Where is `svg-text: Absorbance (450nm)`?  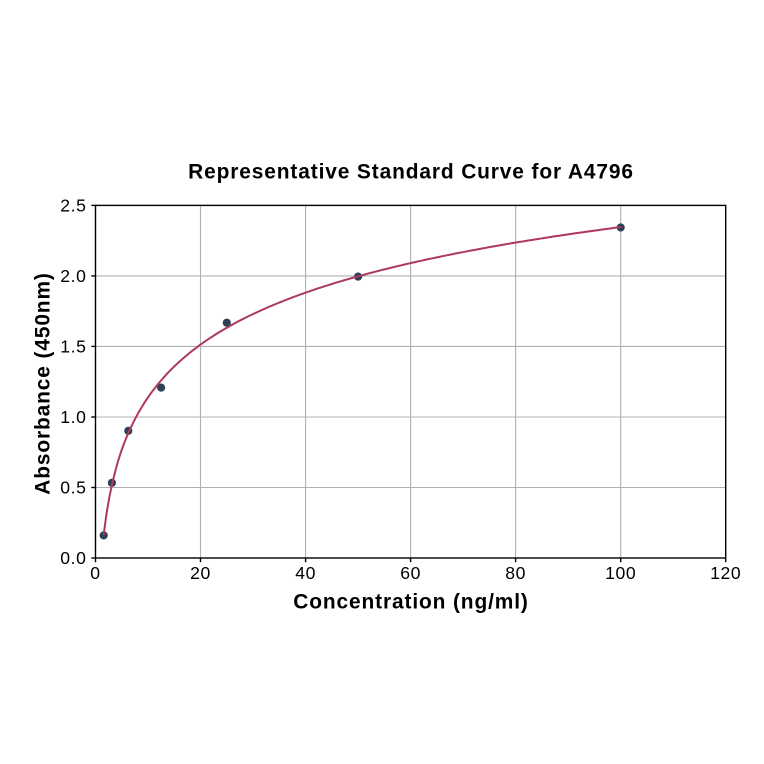
svg-text: Absorbance (450nm) is located at coordinates (42, 383).